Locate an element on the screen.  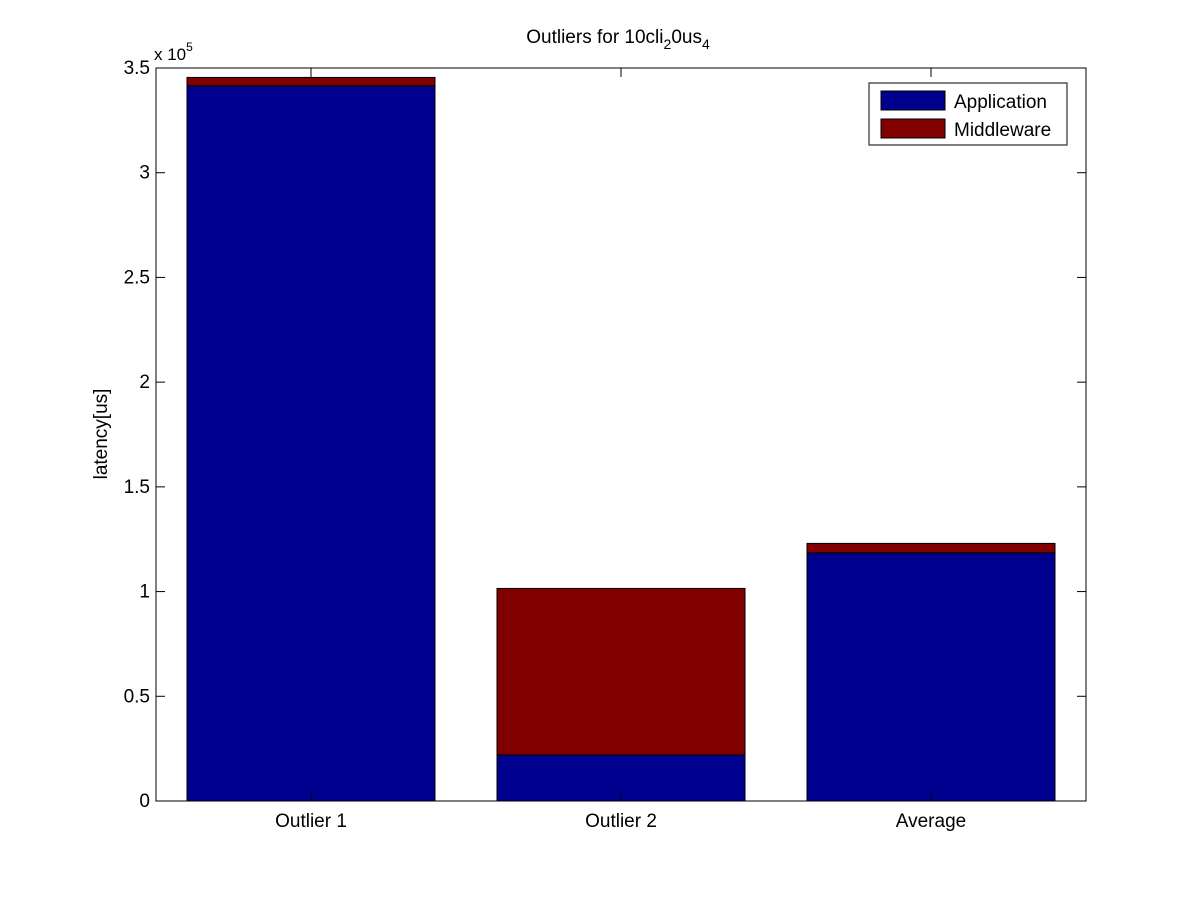
chart-title-subscript-1: 2 is located at coordinates (668, 44).